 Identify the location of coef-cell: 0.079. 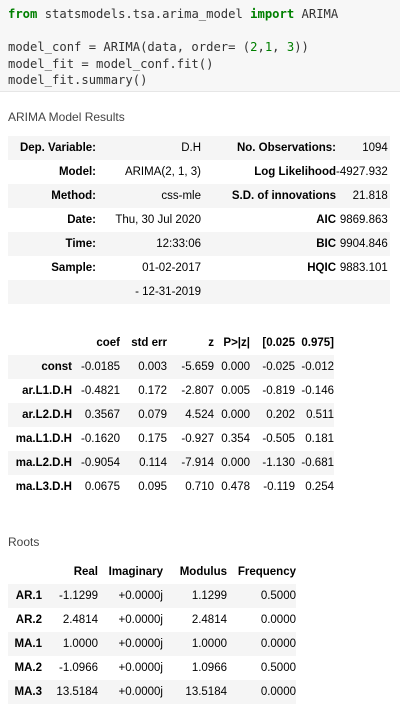
(143, 415).